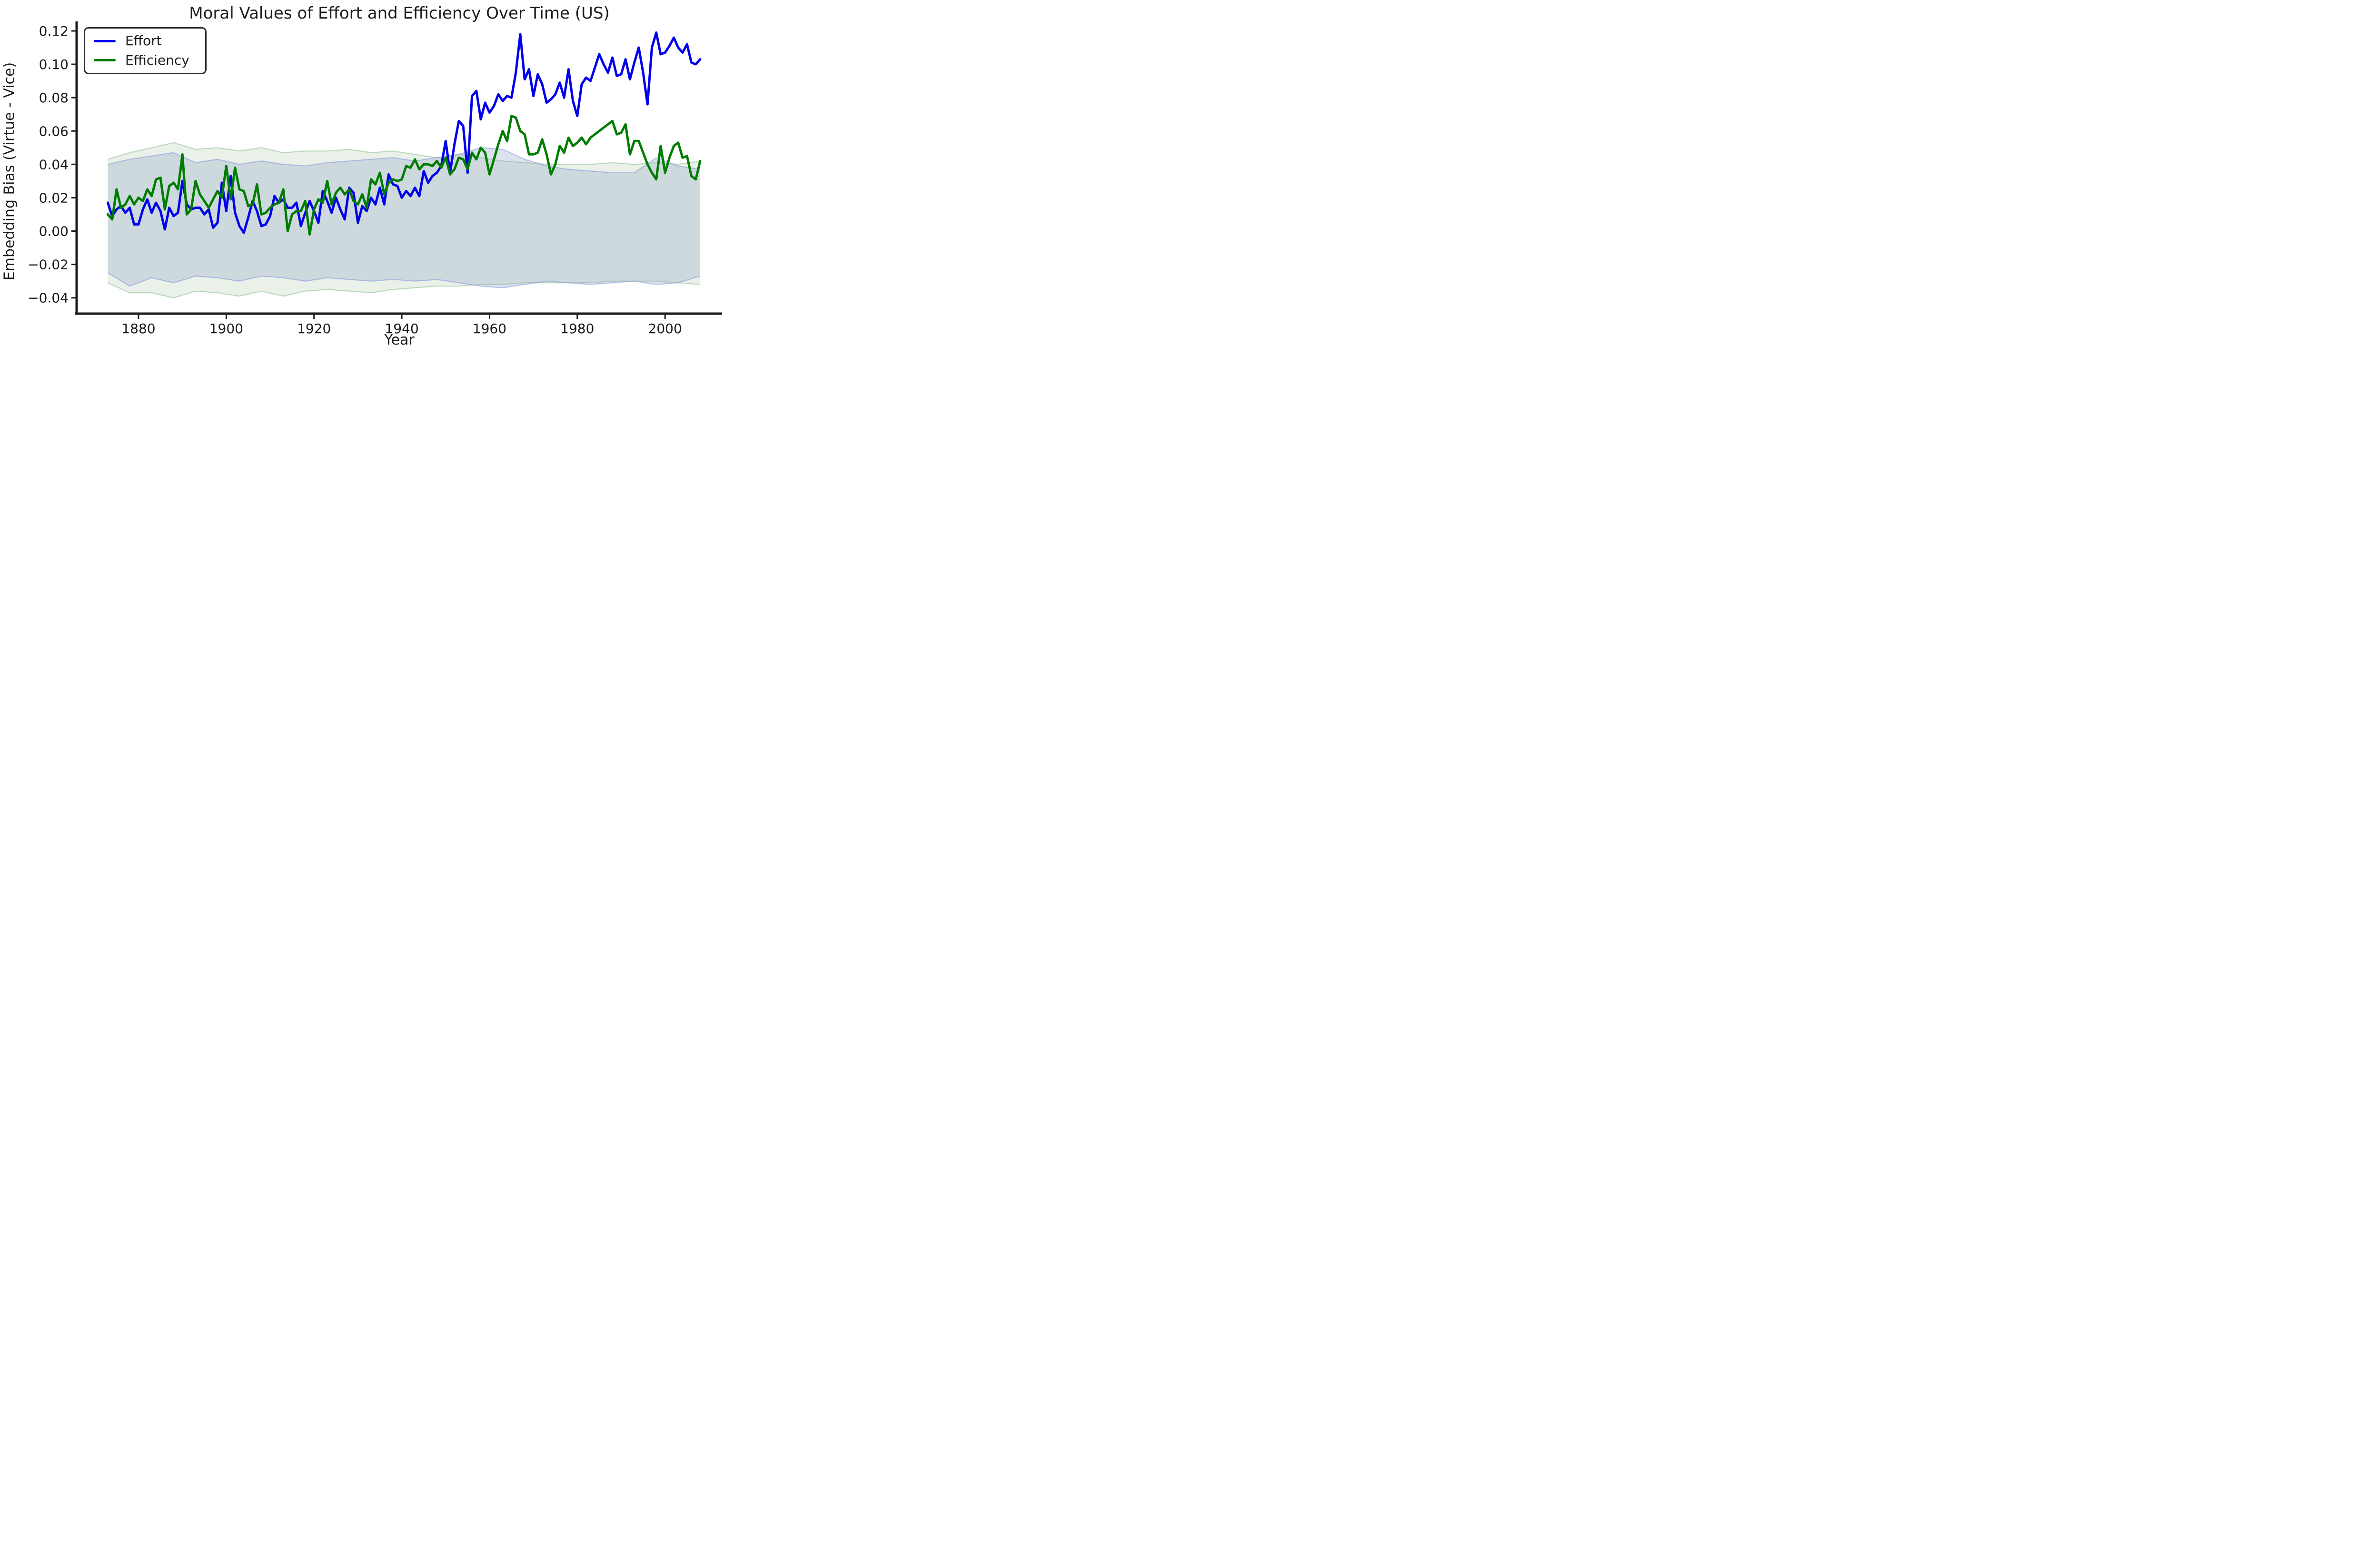  Describe the element at coordinates (665, 328) in the screenshot. I see `x-tick-label: 2000` at that location.